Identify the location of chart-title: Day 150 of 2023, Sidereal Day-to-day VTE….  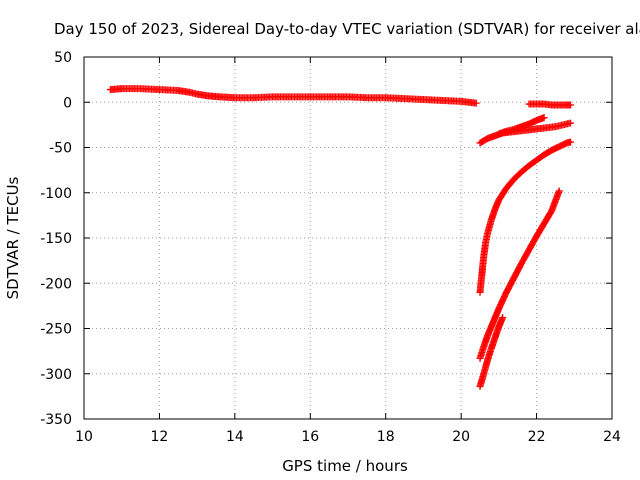
(347, 29).